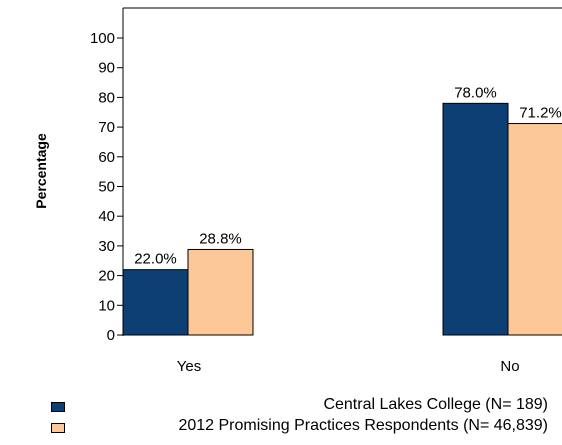 The height and width of the screenshot is (445, 562). I want to click on y-tick-label: 30, so click(106, 246).